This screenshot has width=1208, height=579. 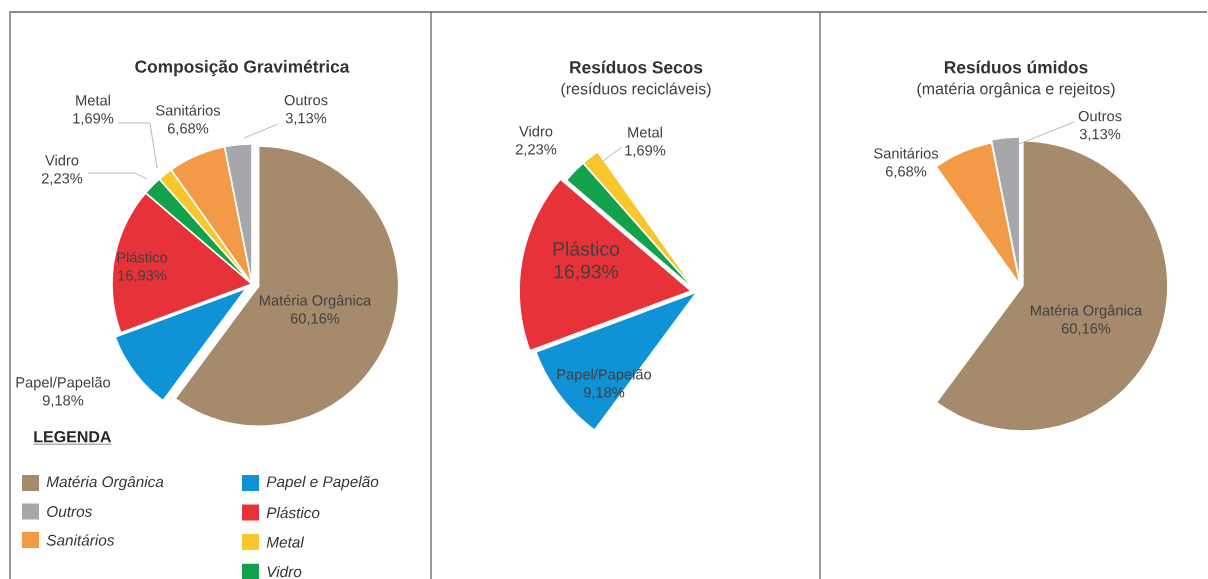 What do you see at coordinates (285, 542) in the screenshot?
I see `category-label: Metal` at bounding box center [285, 542].